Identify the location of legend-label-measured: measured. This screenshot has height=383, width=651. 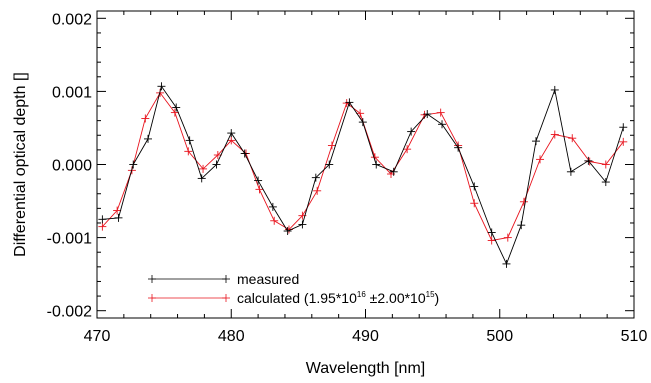
(268, 279).